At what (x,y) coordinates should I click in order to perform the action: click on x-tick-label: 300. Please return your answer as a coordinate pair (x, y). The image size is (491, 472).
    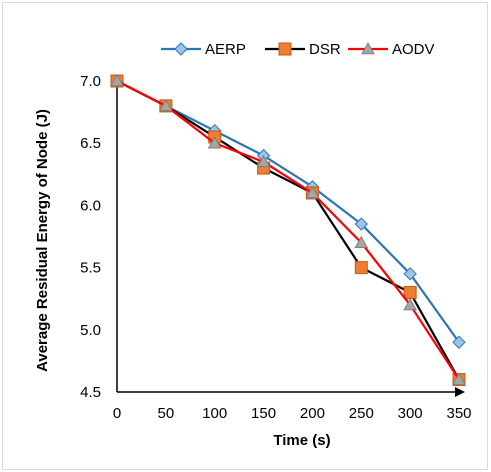
    Looking at the image, I should click on (410, 413).